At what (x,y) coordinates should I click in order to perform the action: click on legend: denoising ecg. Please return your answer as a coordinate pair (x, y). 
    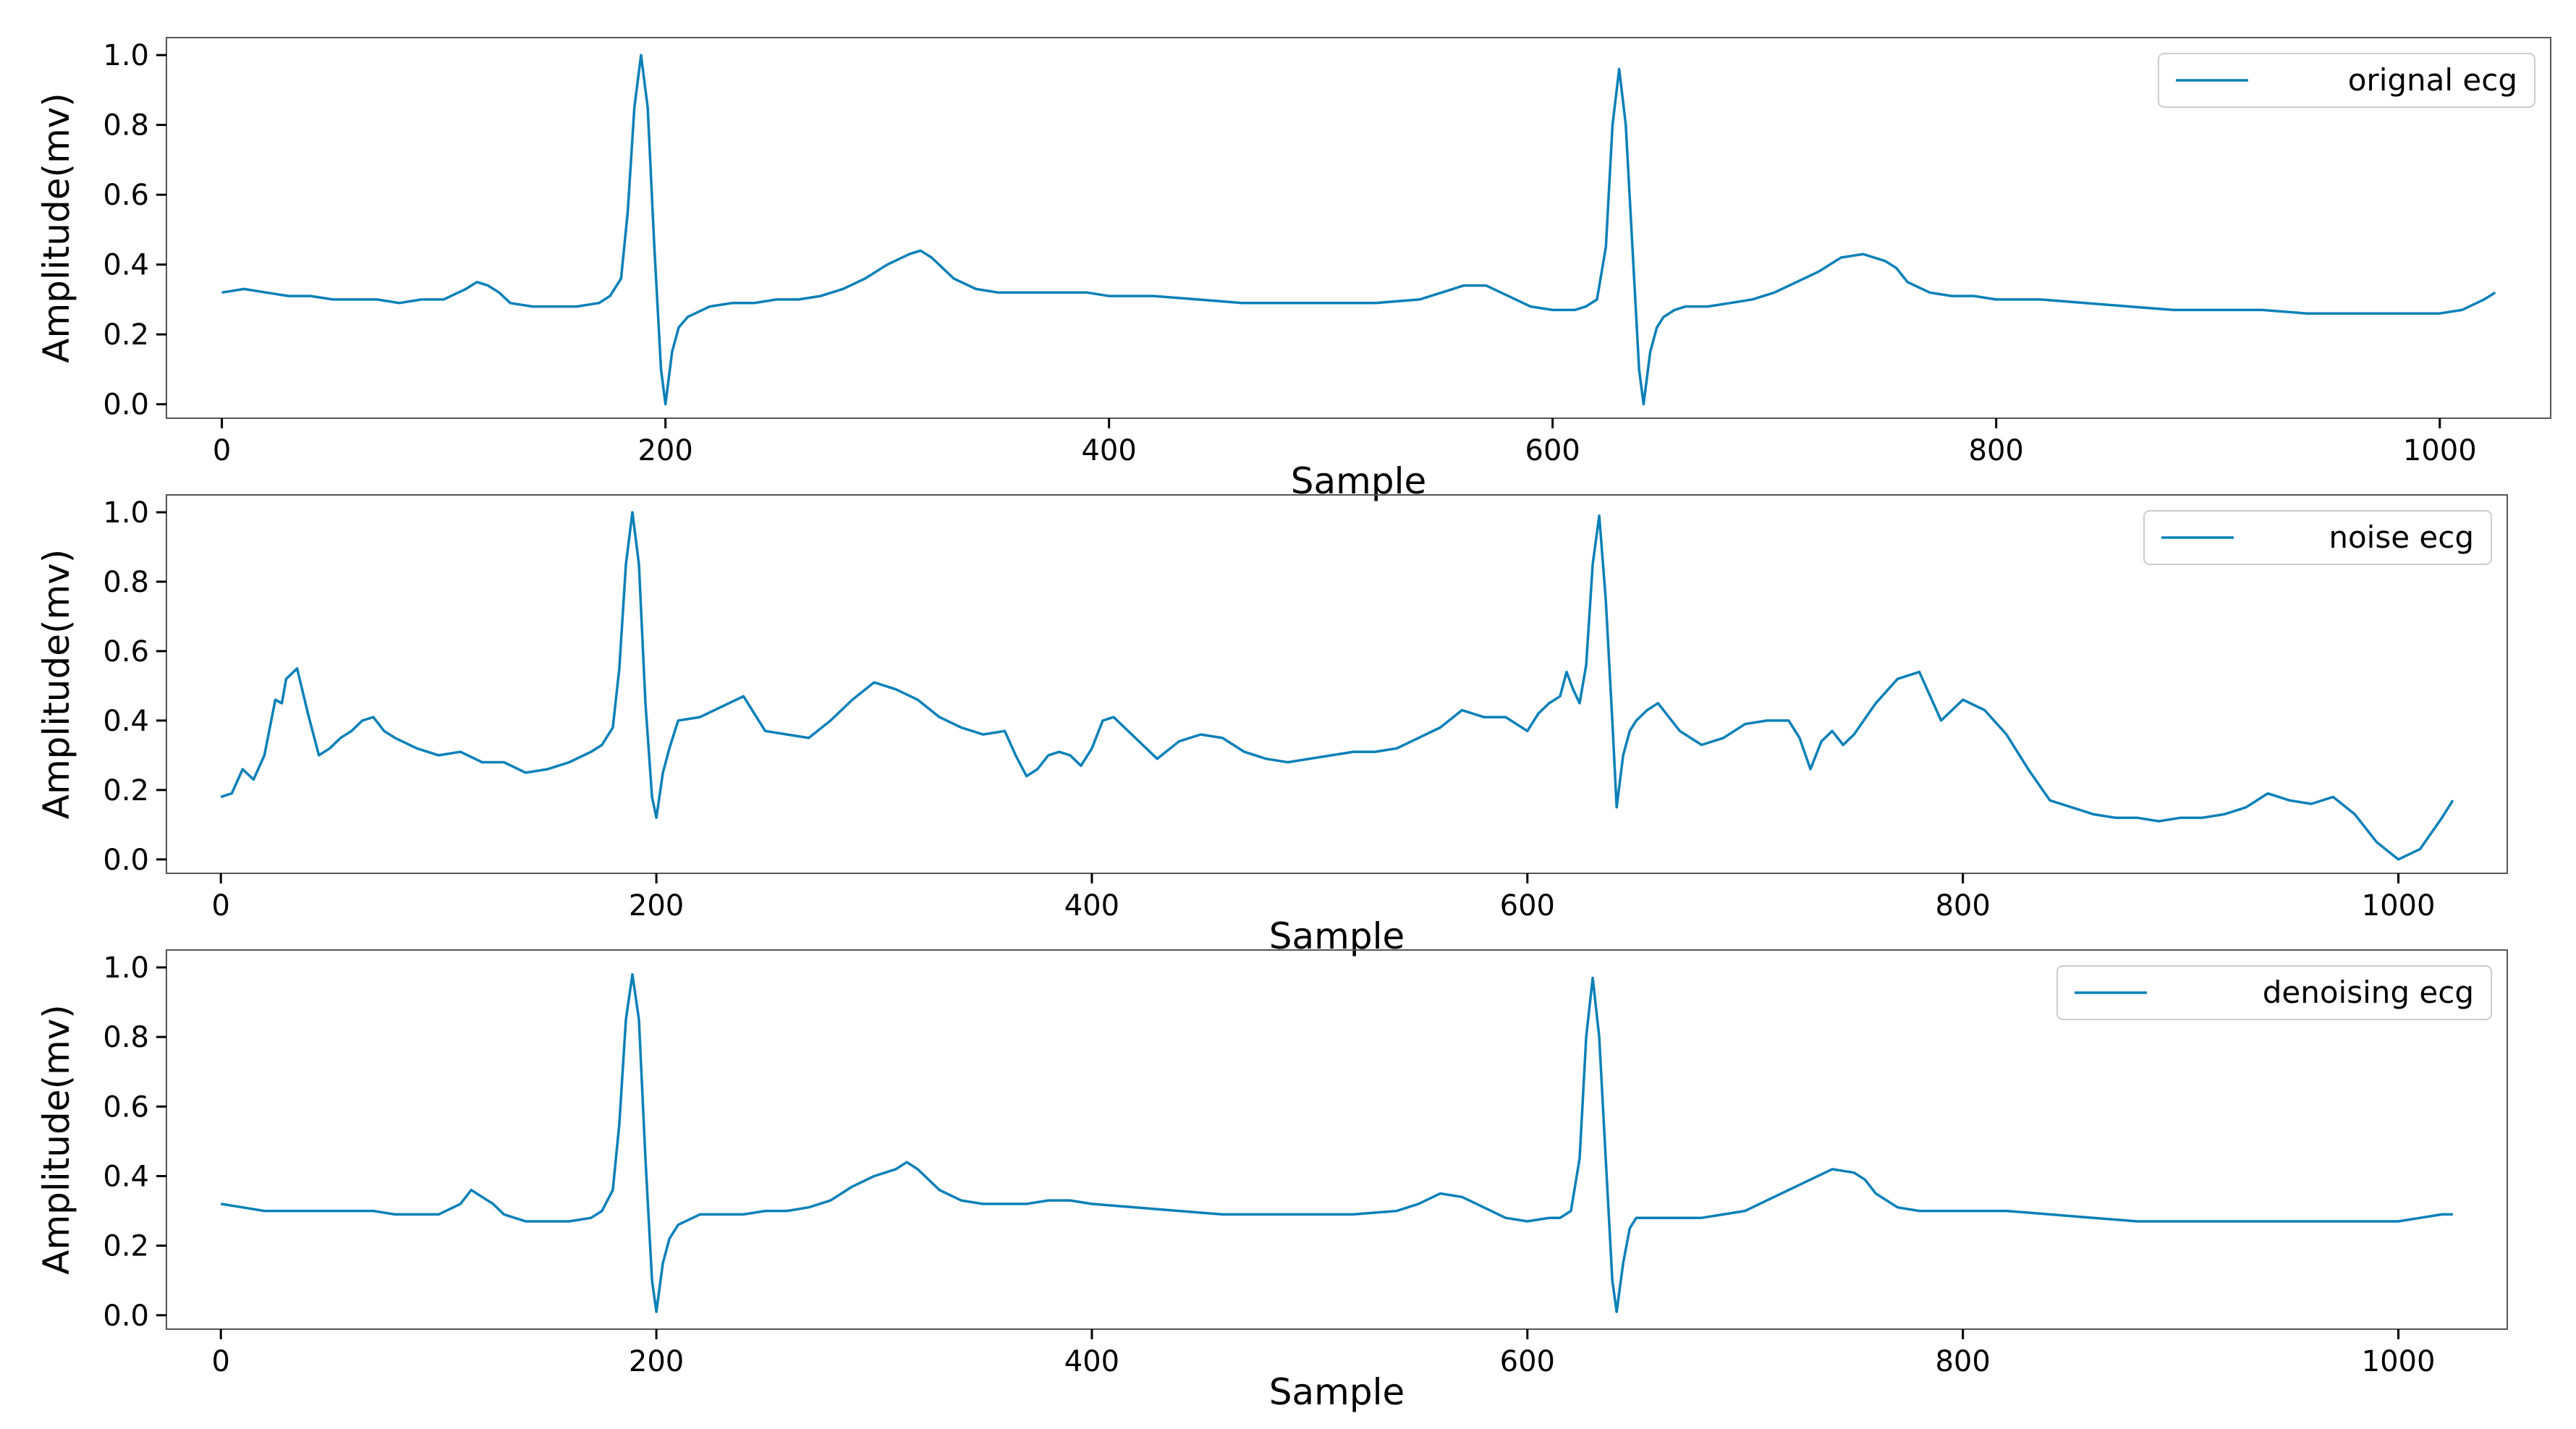
    Looking at the image, I should click on (2274, 992).